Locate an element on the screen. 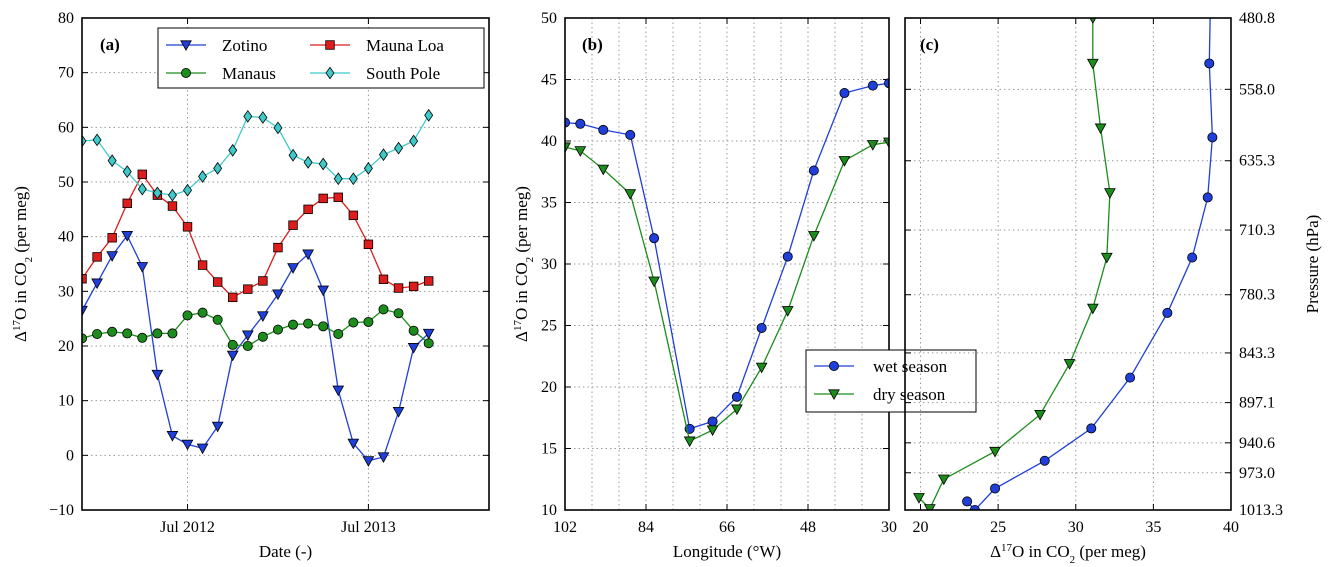 The height and width of the screenshot is (567, 1330). y-tick-label: 70 is located at coordinates (66, 73).